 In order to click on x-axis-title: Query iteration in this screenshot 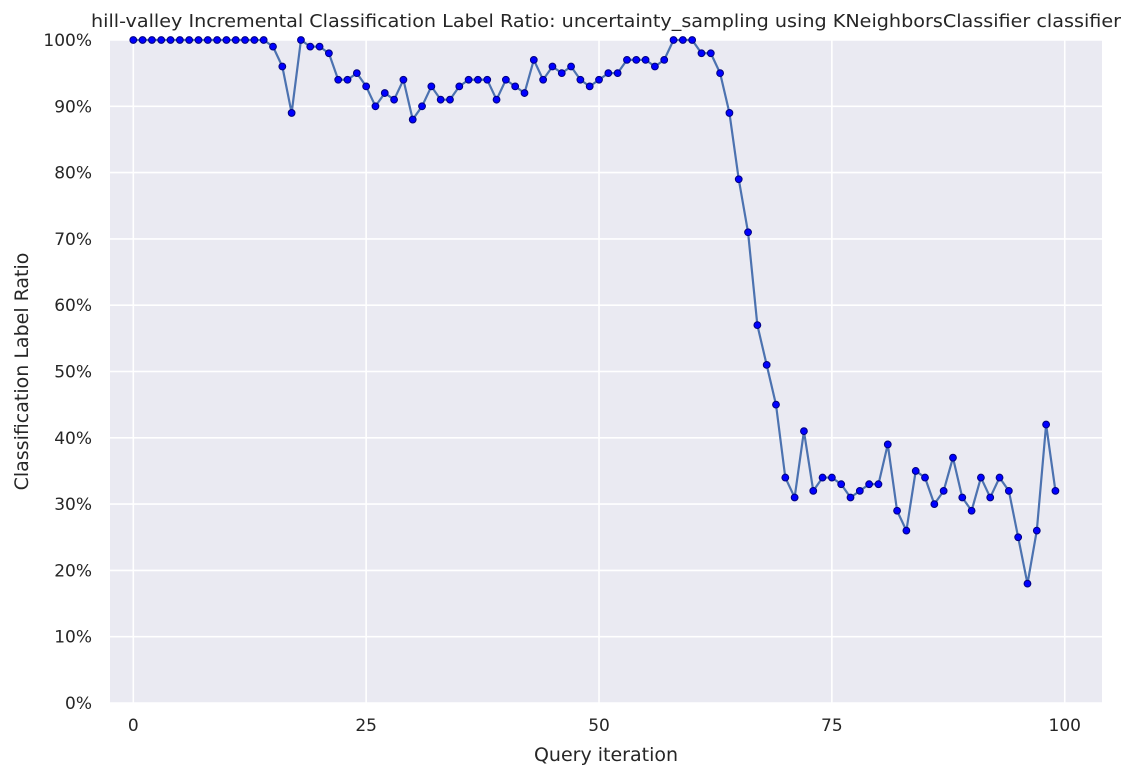, I will do `click(606, 755)`.